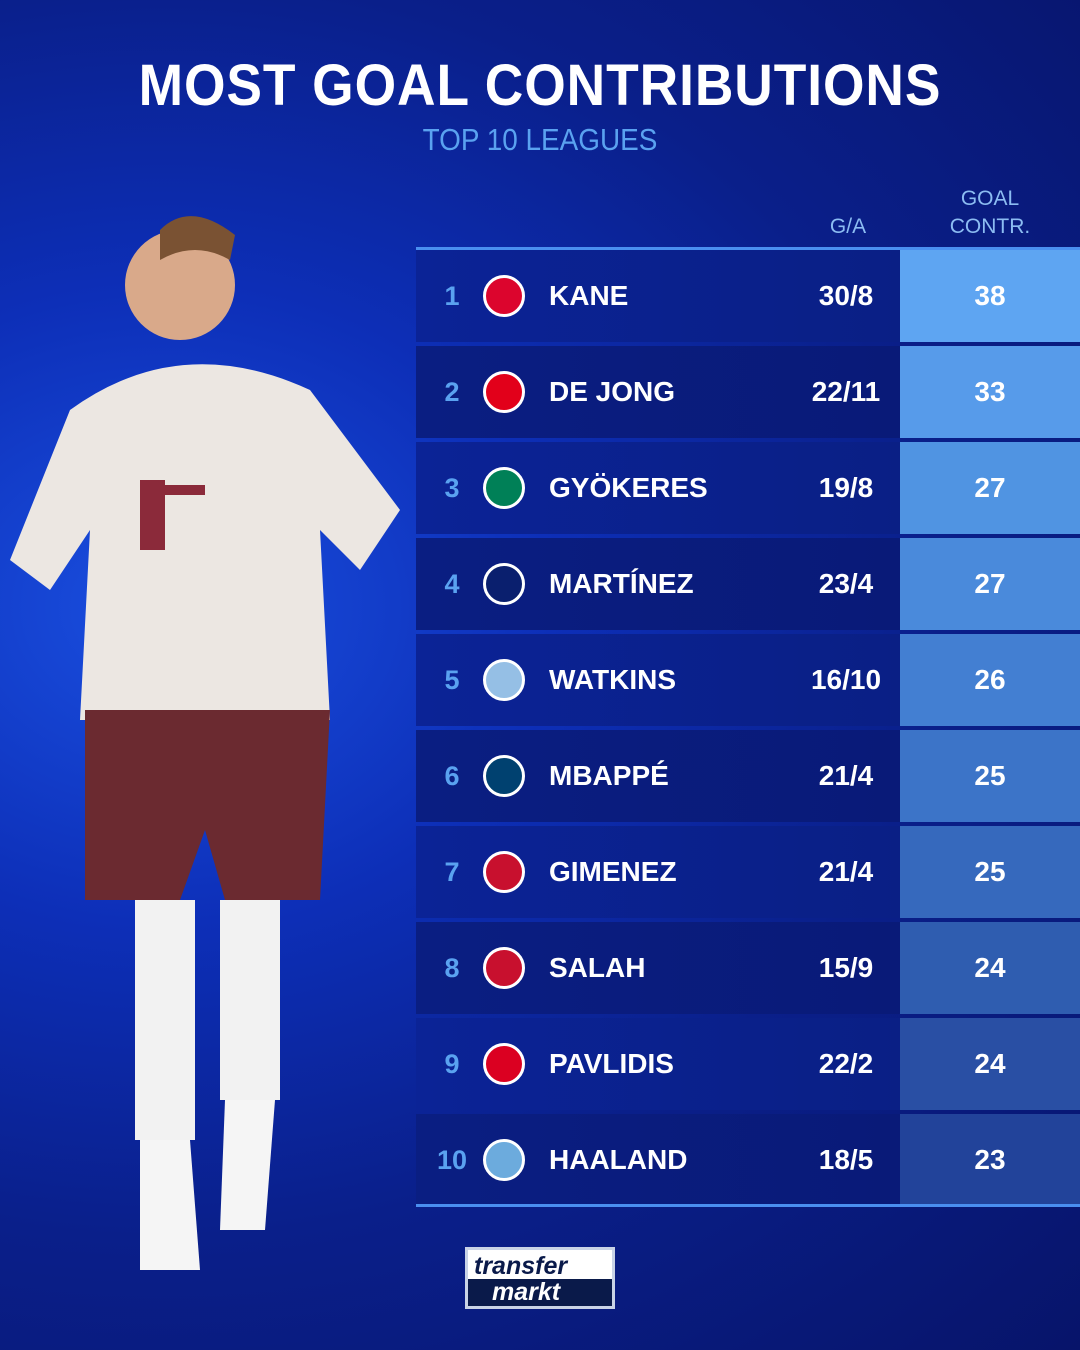  What do you see at coordinates (521, 1266) in the screenshot?
I see `logo-text-transfer: transfer` at bounding box center [521, 1266].